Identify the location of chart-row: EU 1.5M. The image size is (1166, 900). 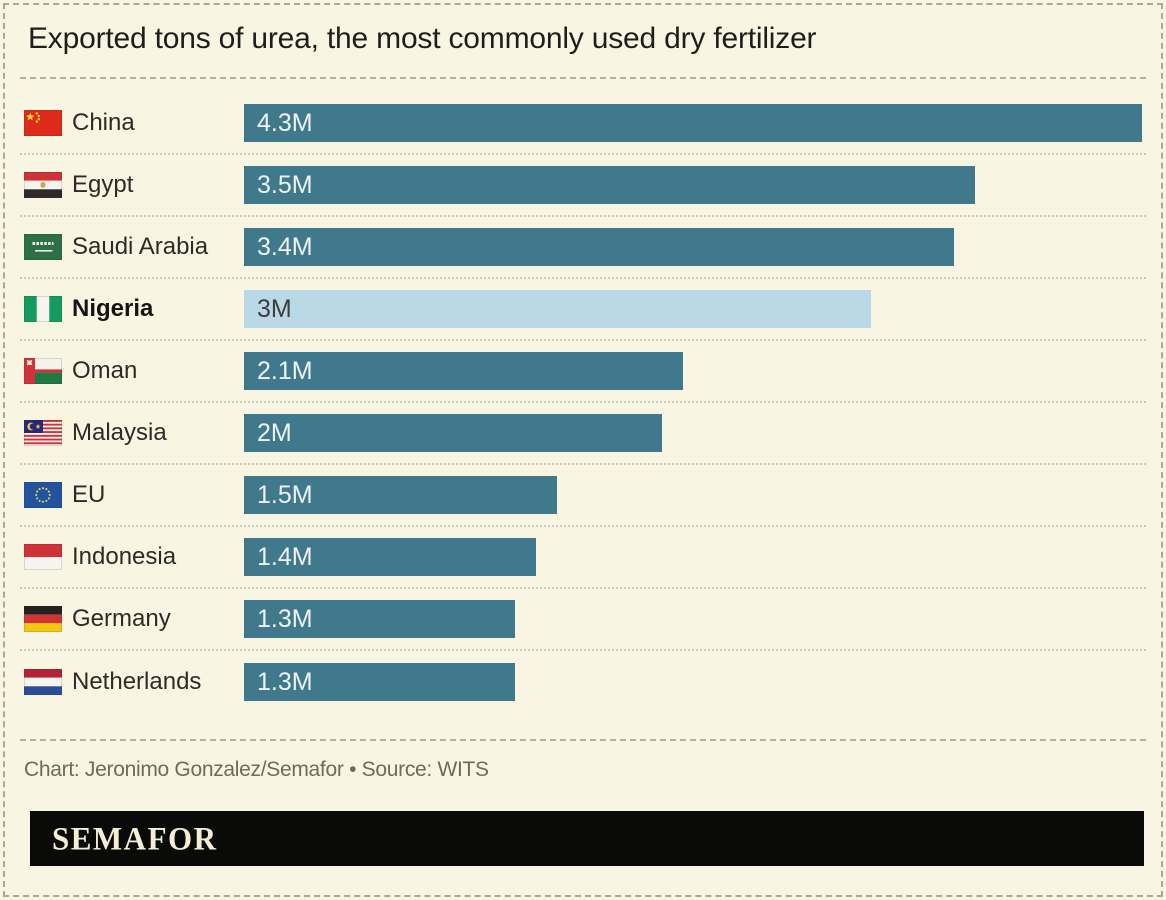
(583, 496).